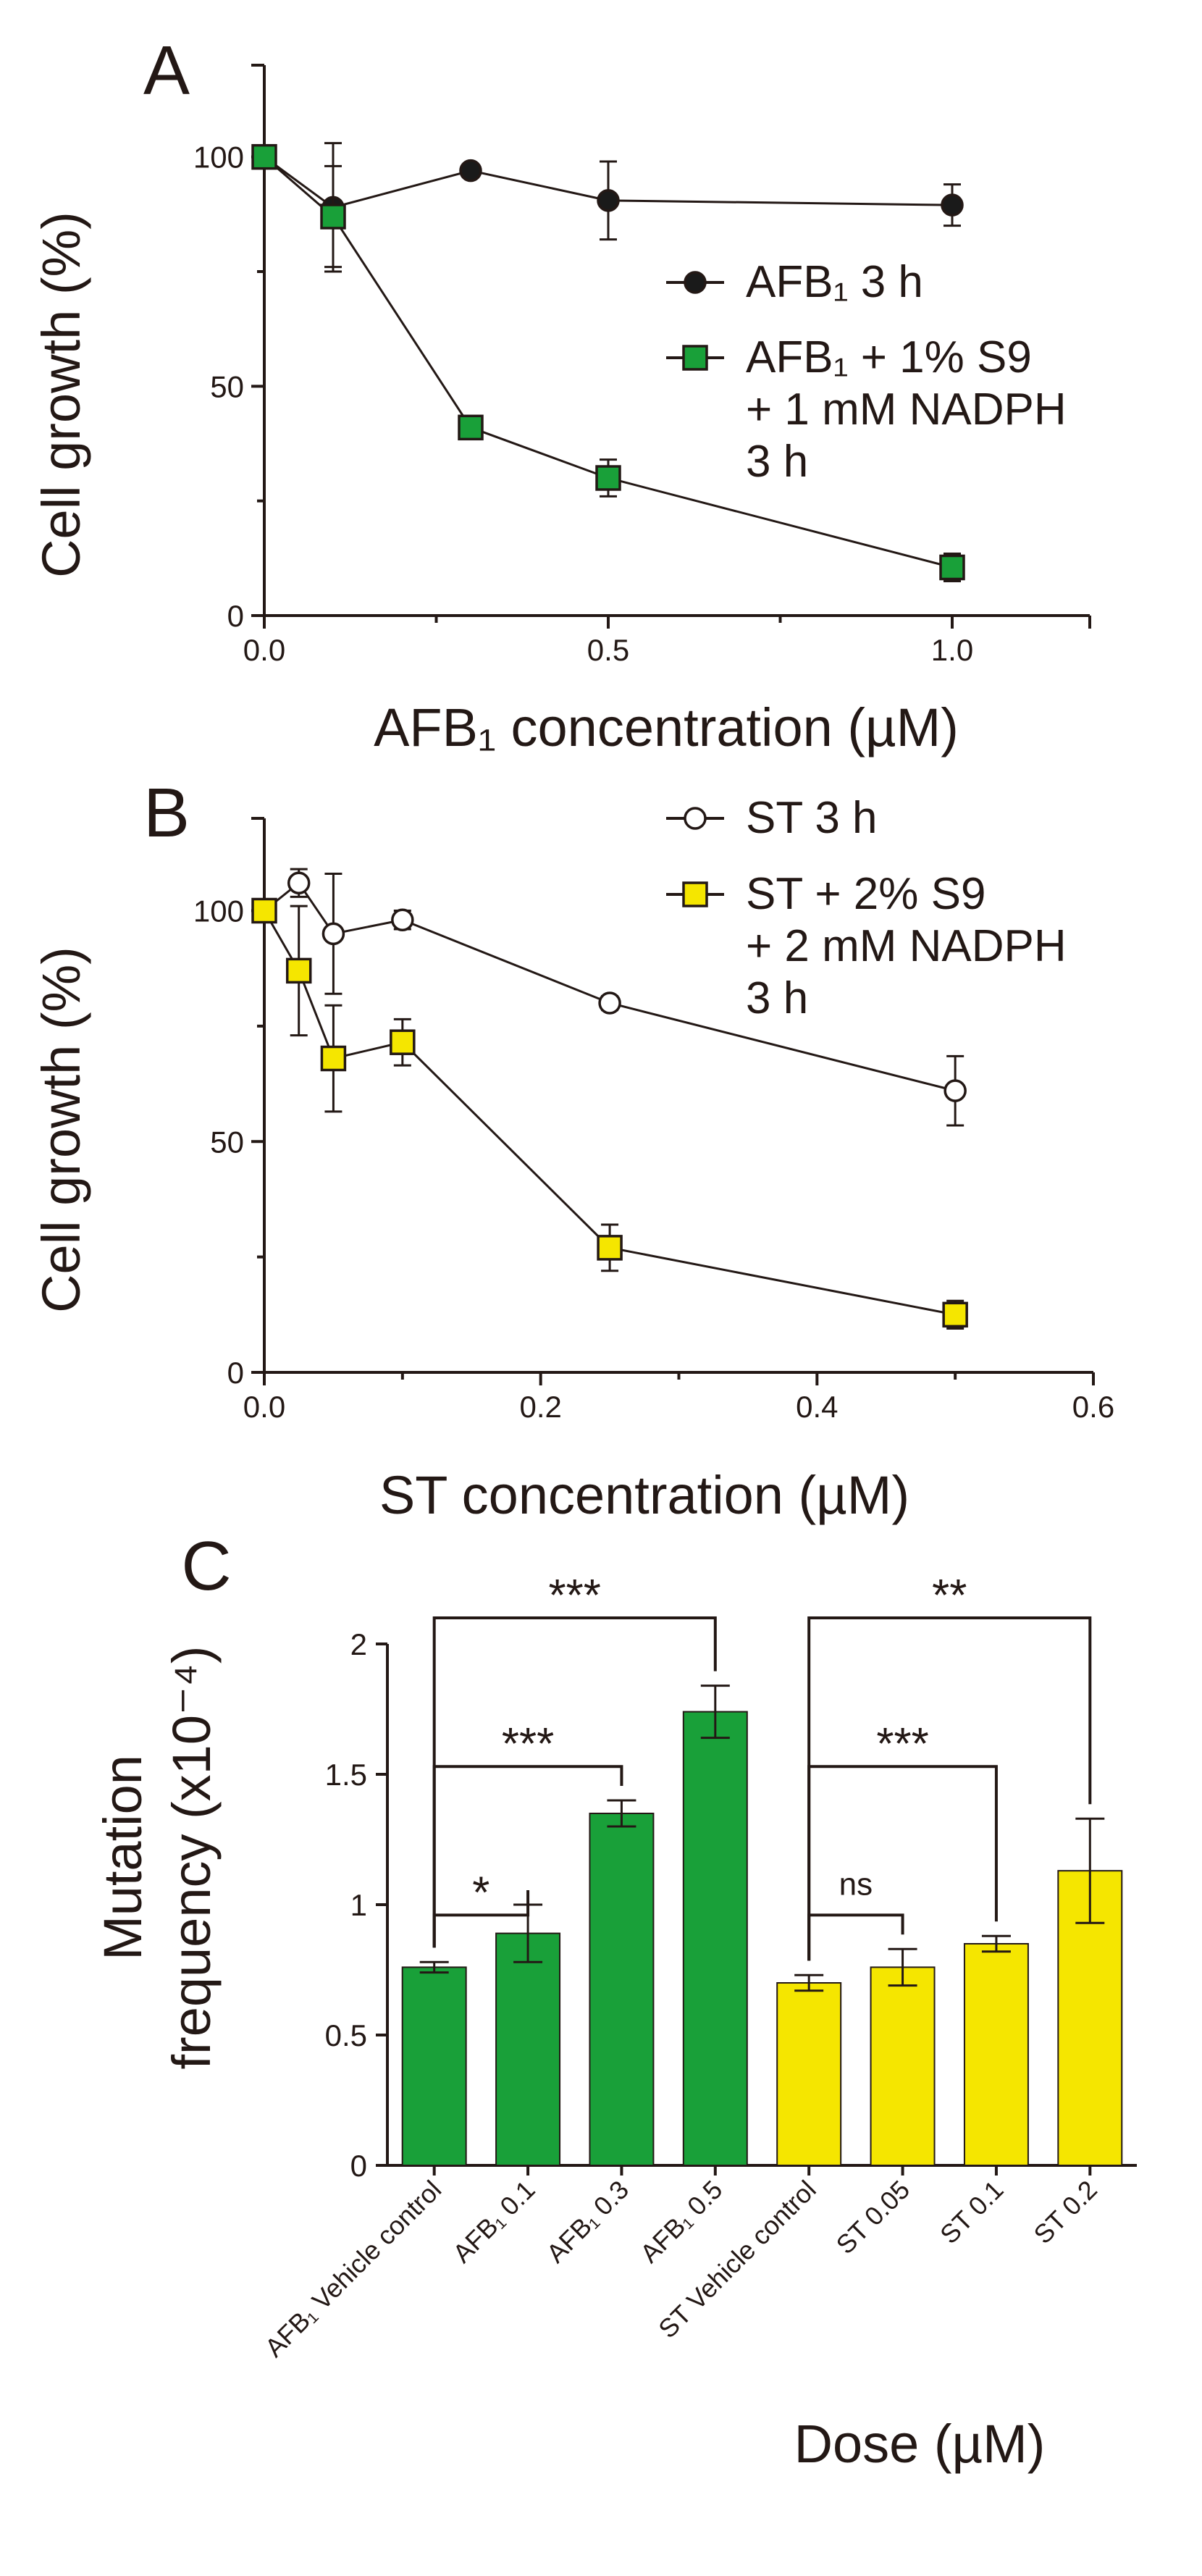 Image resolution: width=1202 pixels, height=2576 pixels. Describe the element at coordinates (889, 357) in the screenshot. I see `legend-label: AFB₁ + 1% S9` at that location.